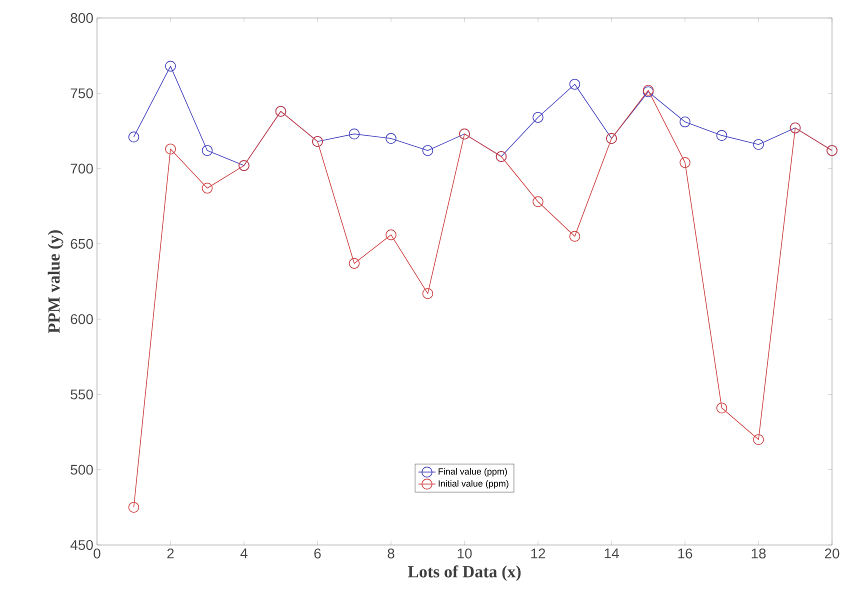 This screenshot has width=842, height=613. What do you see at coordinates (81, 319) in the screenshot?
I see `y-tick-label: 600` at bounding box center [81, 319].